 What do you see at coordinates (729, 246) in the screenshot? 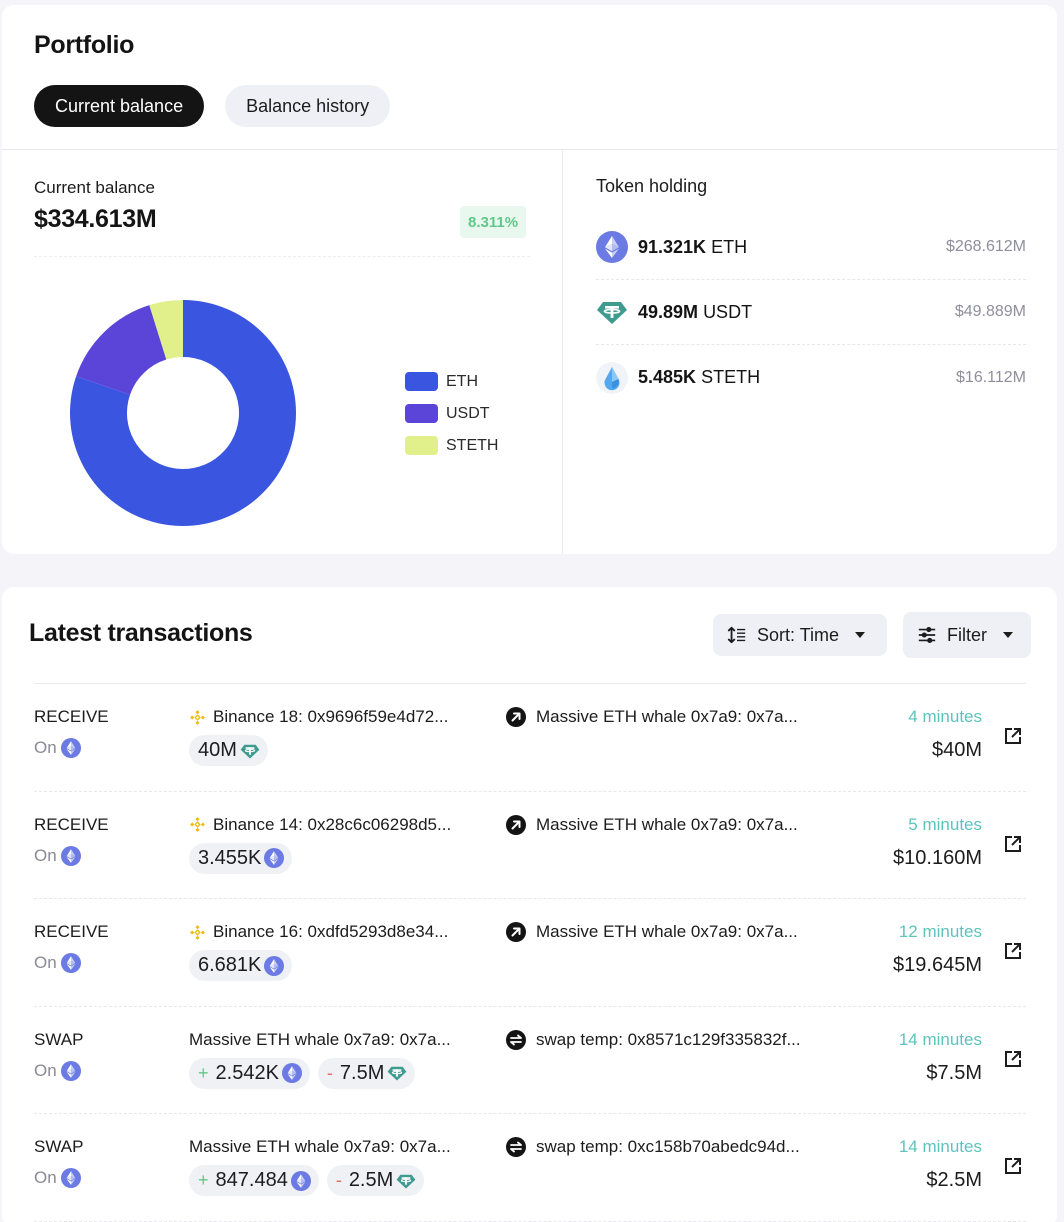
I see `holding-symbol: ETH` at bounding box center [729, 246].